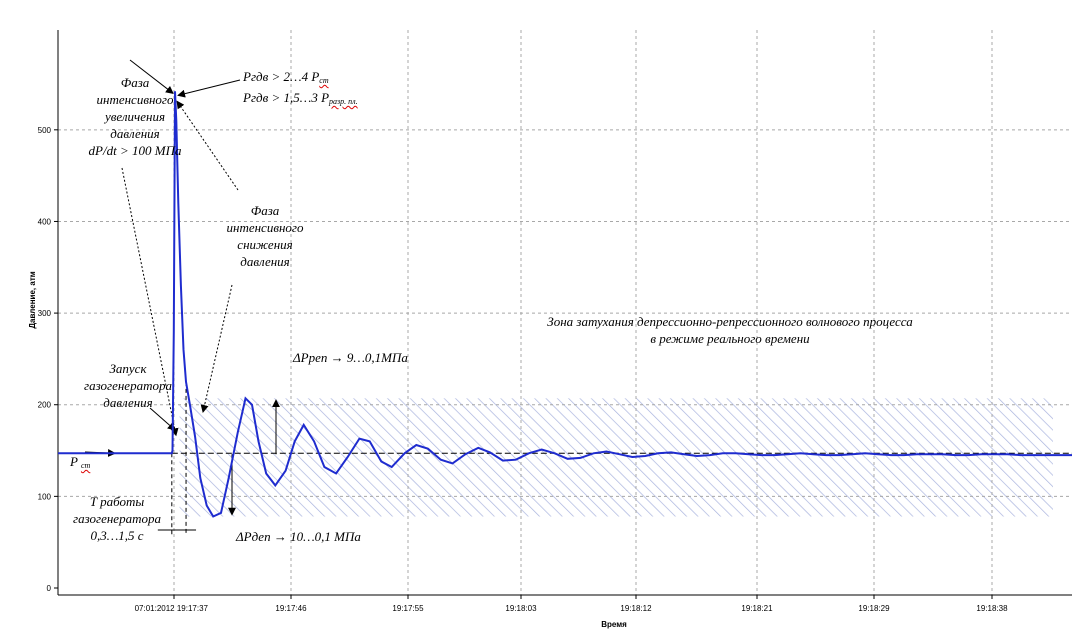 The width and height of the screenshot is (1084, 635). What do you see at coordinates (80, 462) in the screenshot?
I see `annotation-p-st: P ст` at bounding box center [80, 462].